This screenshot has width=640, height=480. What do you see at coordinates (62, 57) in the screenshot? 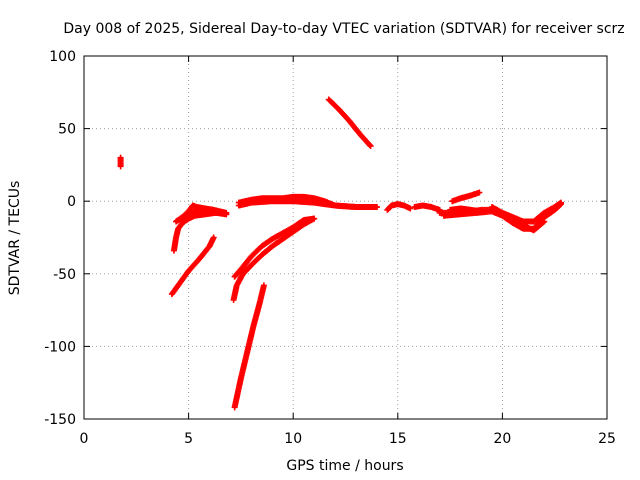
I see `y-tick-label: 100` at bounding box center [62, 57].